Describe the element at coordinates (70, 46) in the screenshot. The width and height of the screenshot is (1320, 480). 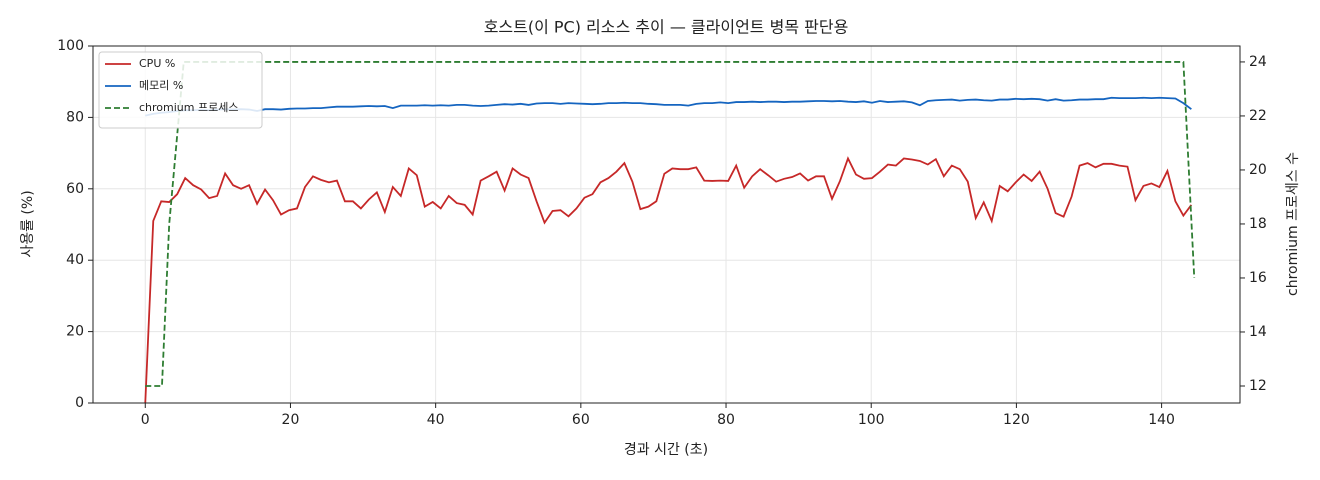
I see `y-tick-label: 100` at that location.